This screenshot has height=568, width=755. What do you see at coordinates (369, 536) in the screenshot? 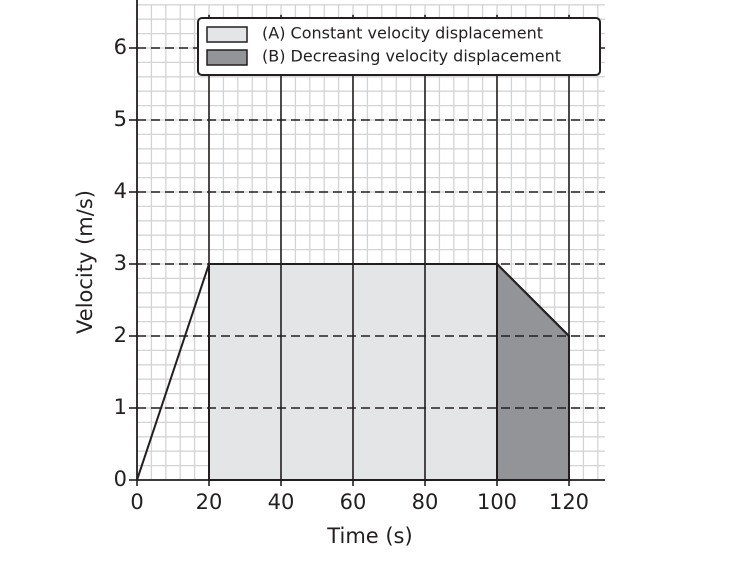
I see `x-axis-label: Time (s)` at bounding box center [369, 536].